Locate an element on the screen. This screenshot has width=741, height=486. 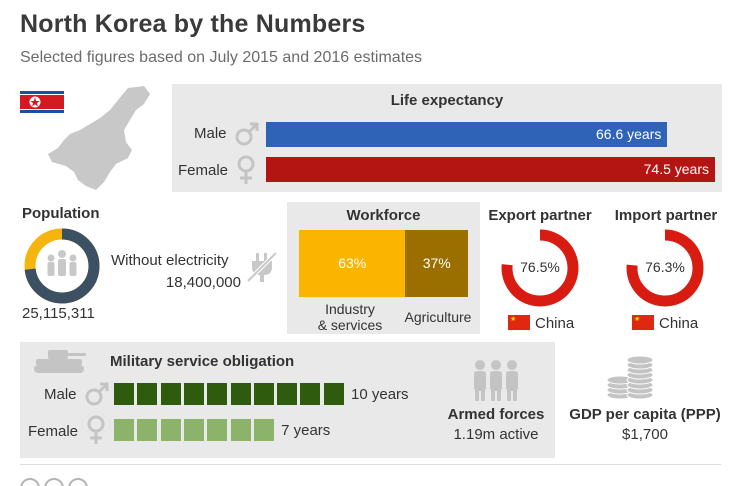
workforce-industry-label: Industry & services is located at coordinates (350, 317).